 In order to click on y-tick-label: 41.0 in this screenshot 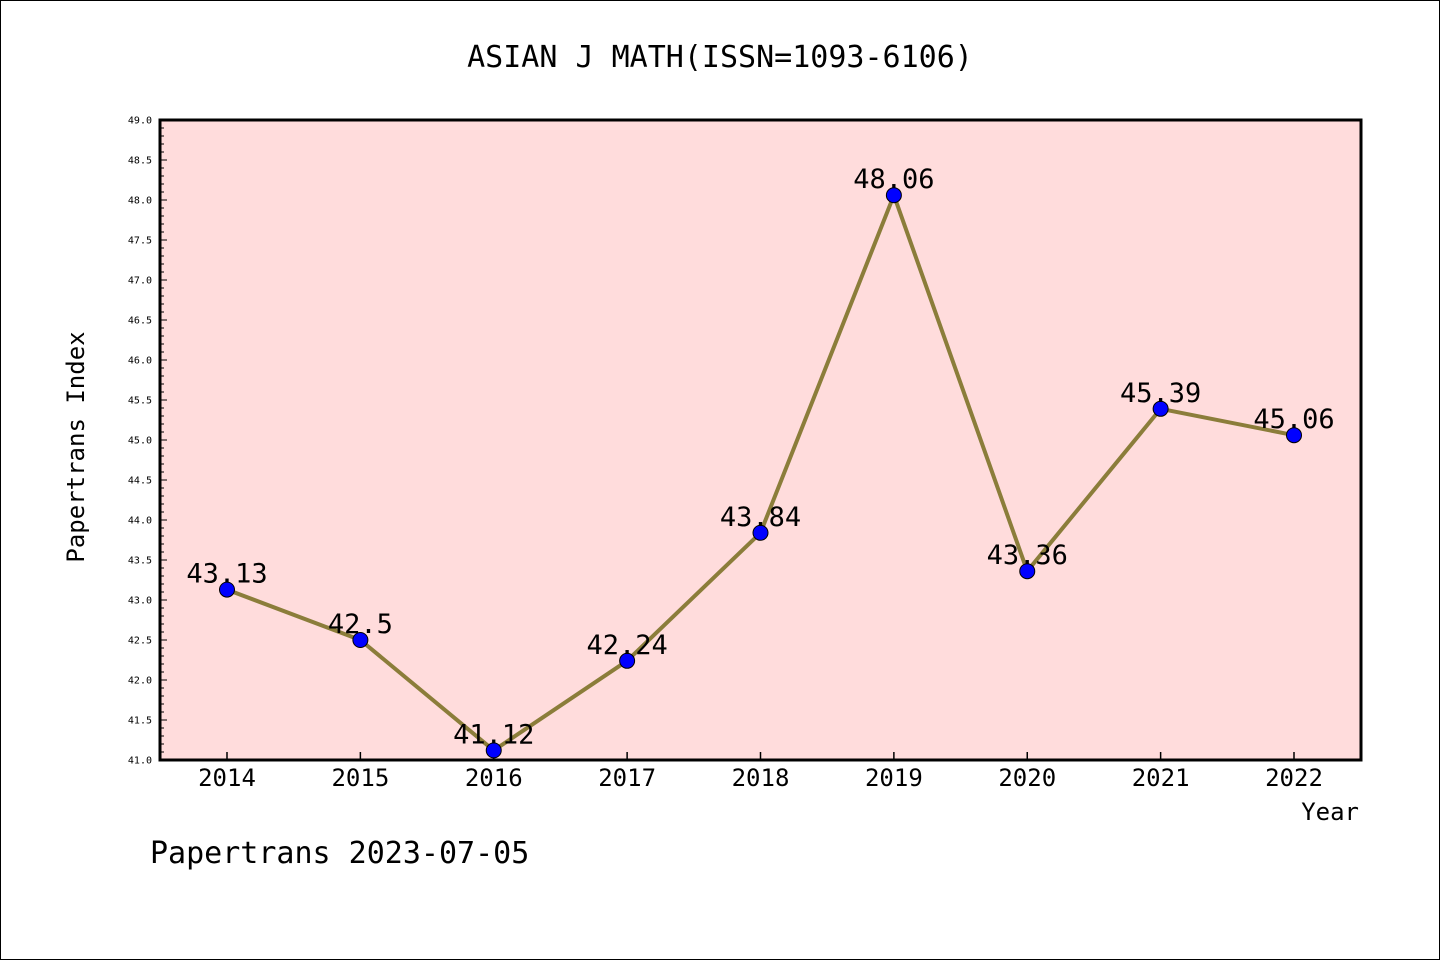, I will do `click(140, 761)`.